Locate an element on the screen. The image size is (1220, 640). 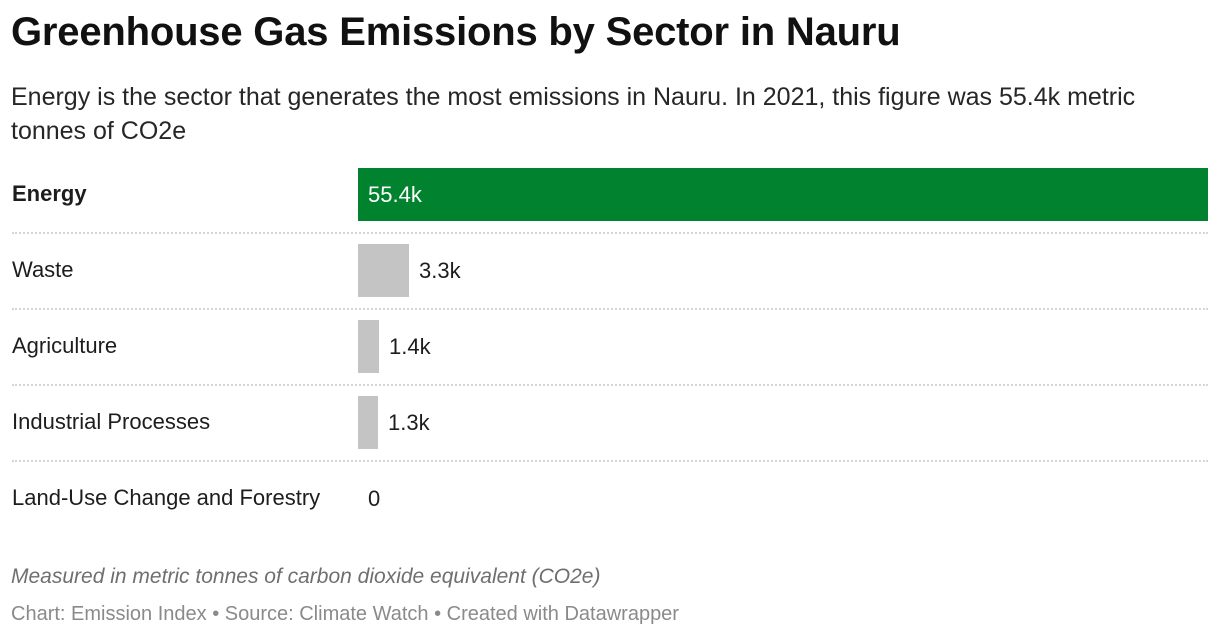
bar-row: Energy 55.4k is located at coordinates (610, 198).